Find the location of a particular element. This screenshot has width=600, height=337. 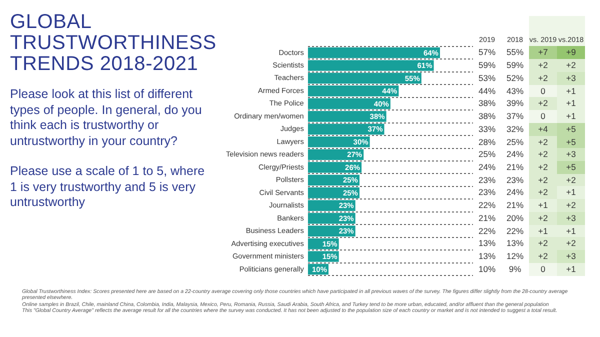

data-label: 44% is located at coordinates (486, 91).